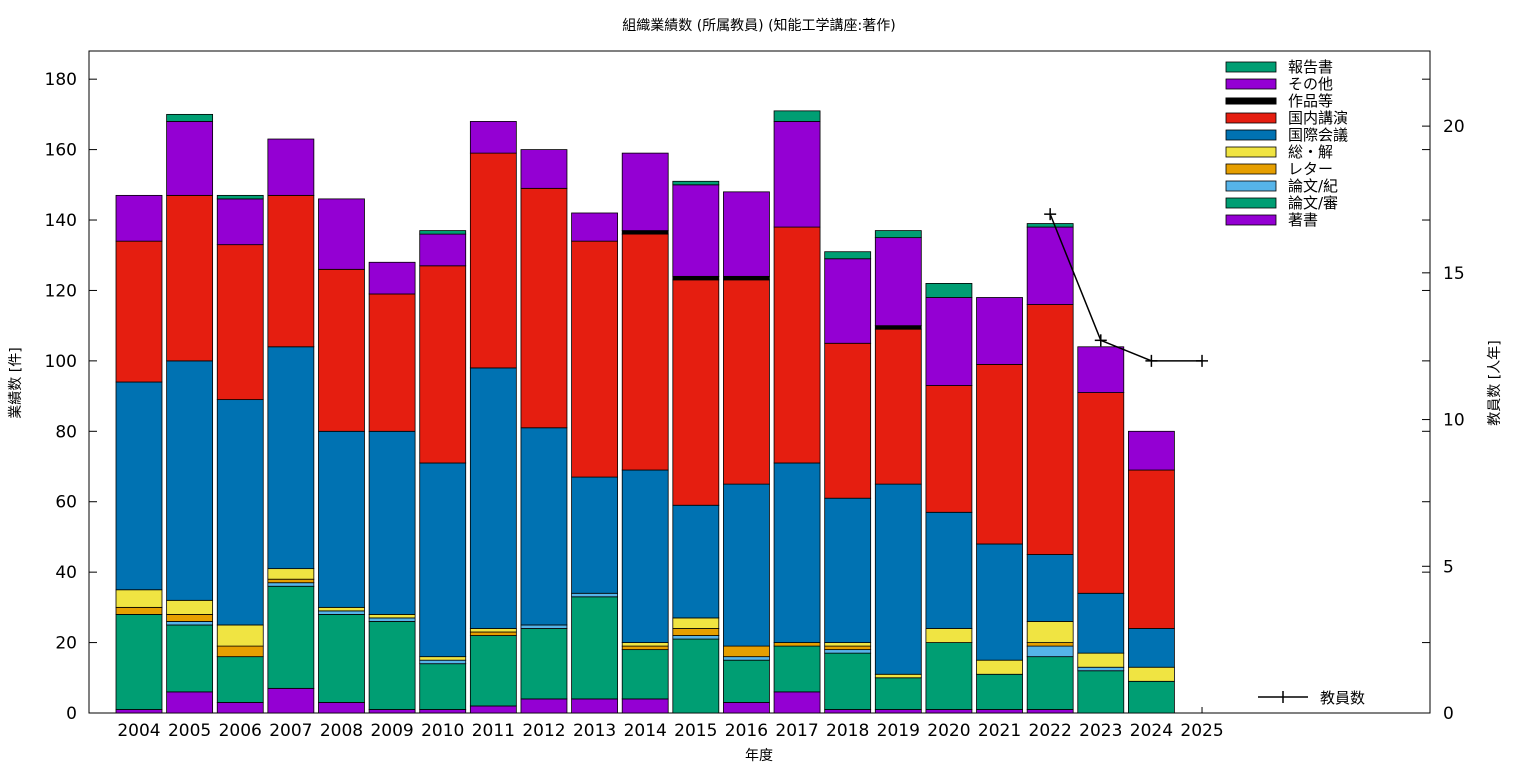 This screenshot has width=1536, height=772. Describe the element at coordinates (1454, 421) in the screenshot. I see `y2-tick-label: 10` at that location.